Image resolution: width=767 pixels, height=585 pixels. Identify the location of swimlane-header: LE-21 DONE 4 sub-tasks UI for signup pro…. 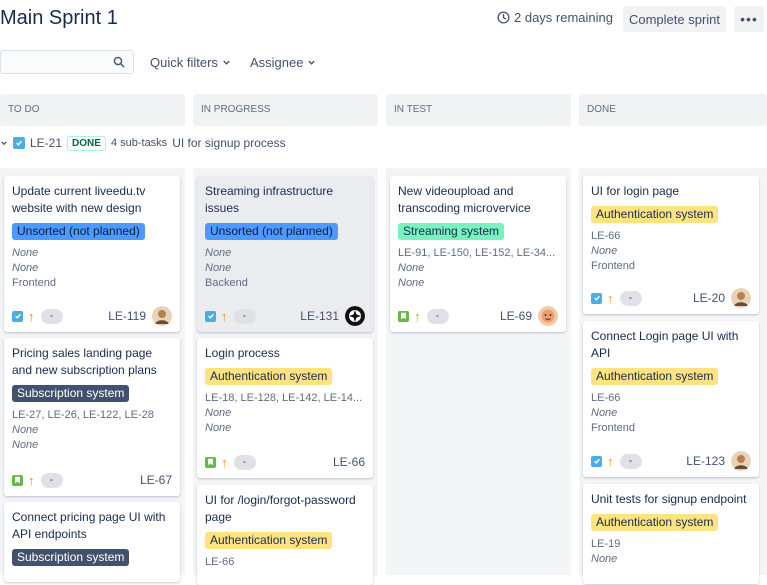
(143, 143).